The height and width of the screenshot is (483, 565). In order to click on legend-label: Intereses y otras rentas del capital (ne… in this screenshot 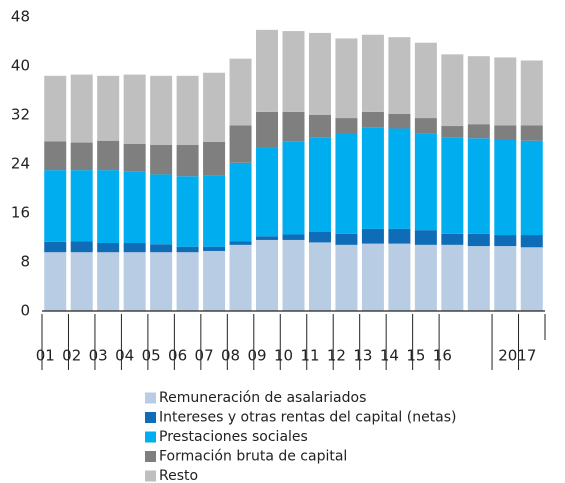, I will do `click(308, 418)`.